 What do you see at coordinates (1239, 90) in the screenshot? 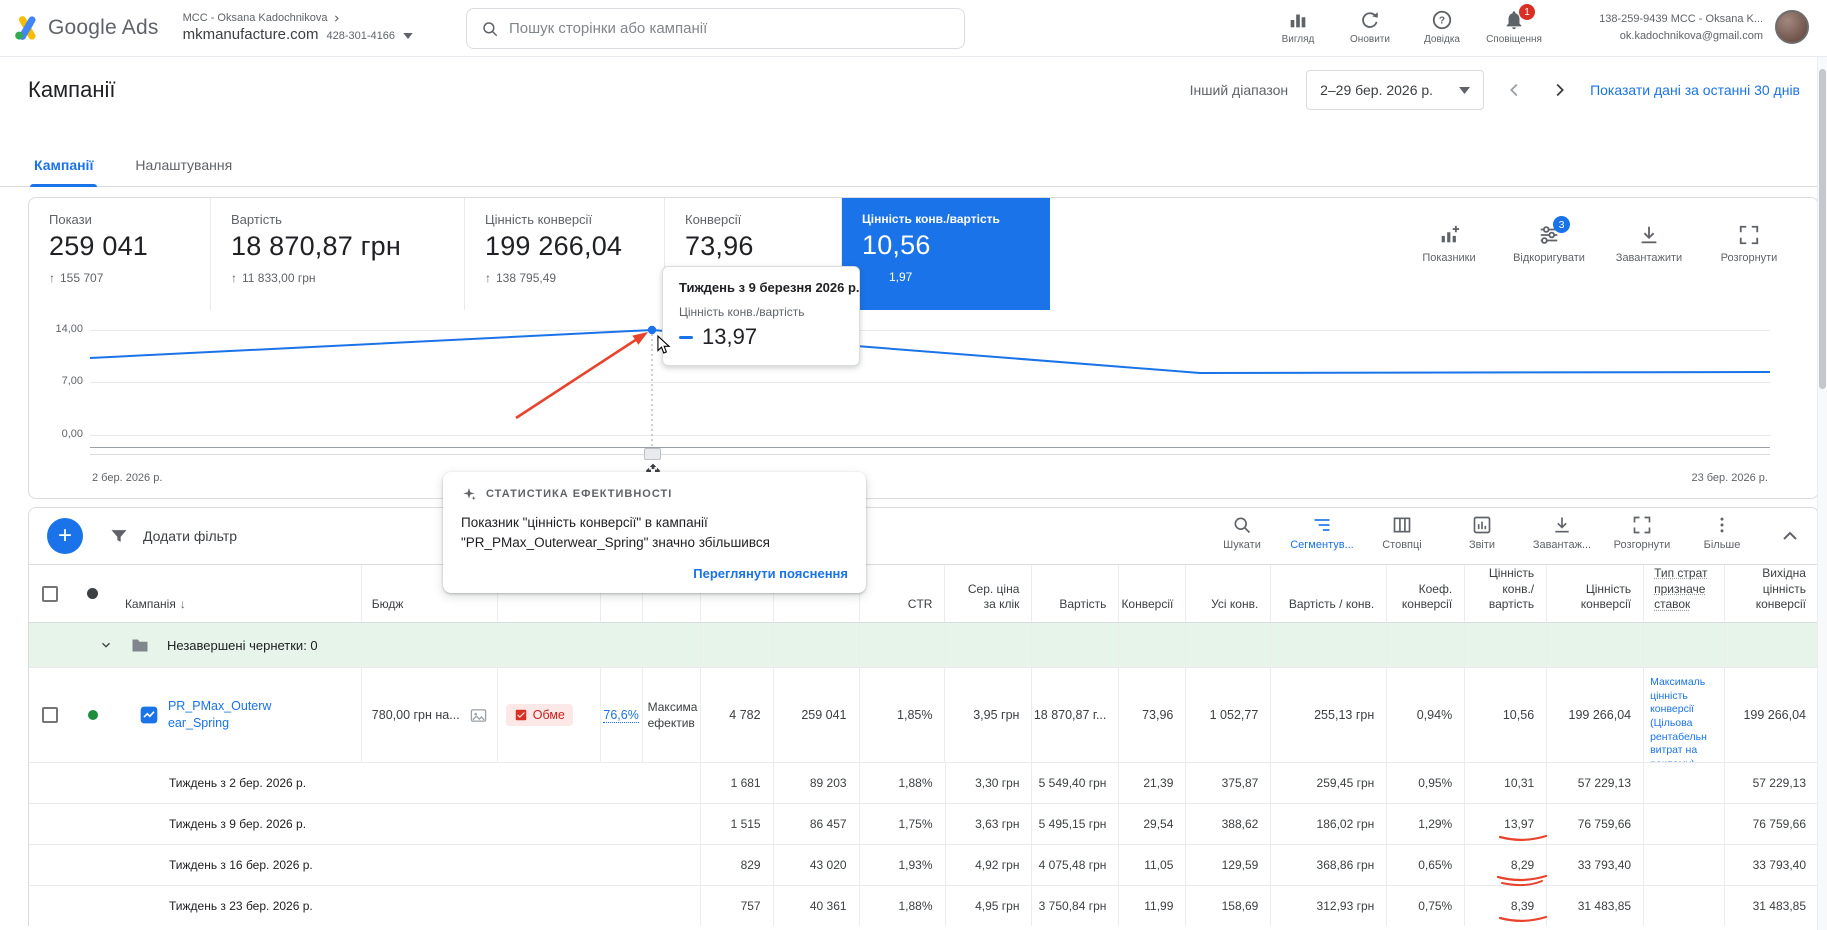
I see `other-range-button: Інший діапазон` at bounding box center [1239, 90].